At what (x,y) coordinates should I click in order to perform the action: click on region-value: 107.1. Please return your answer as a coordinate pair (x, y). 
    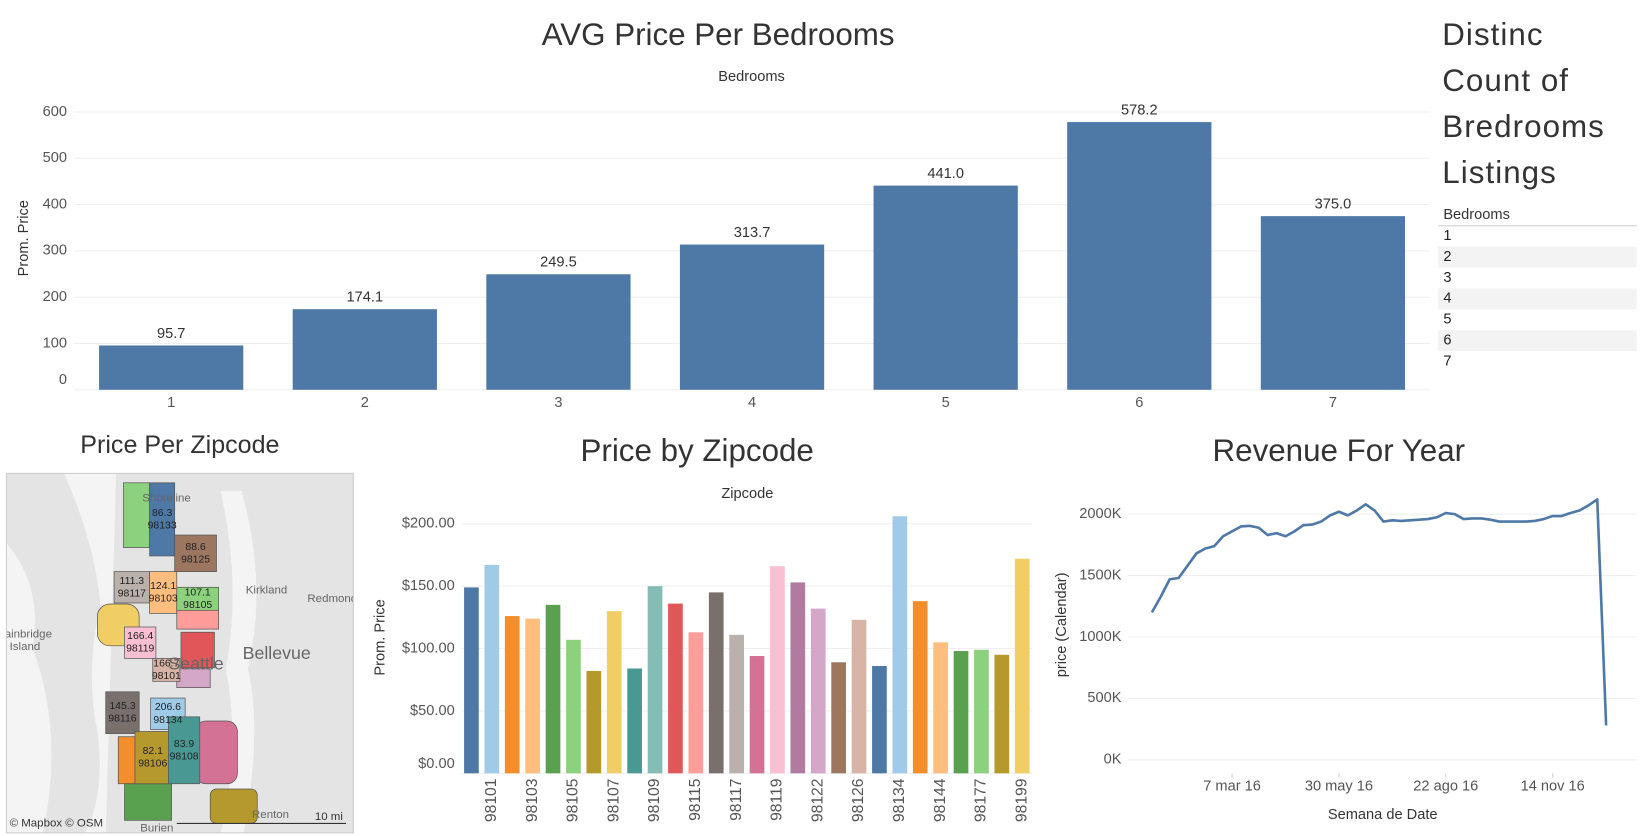
    Looking at the image, I should click on (198, 592).